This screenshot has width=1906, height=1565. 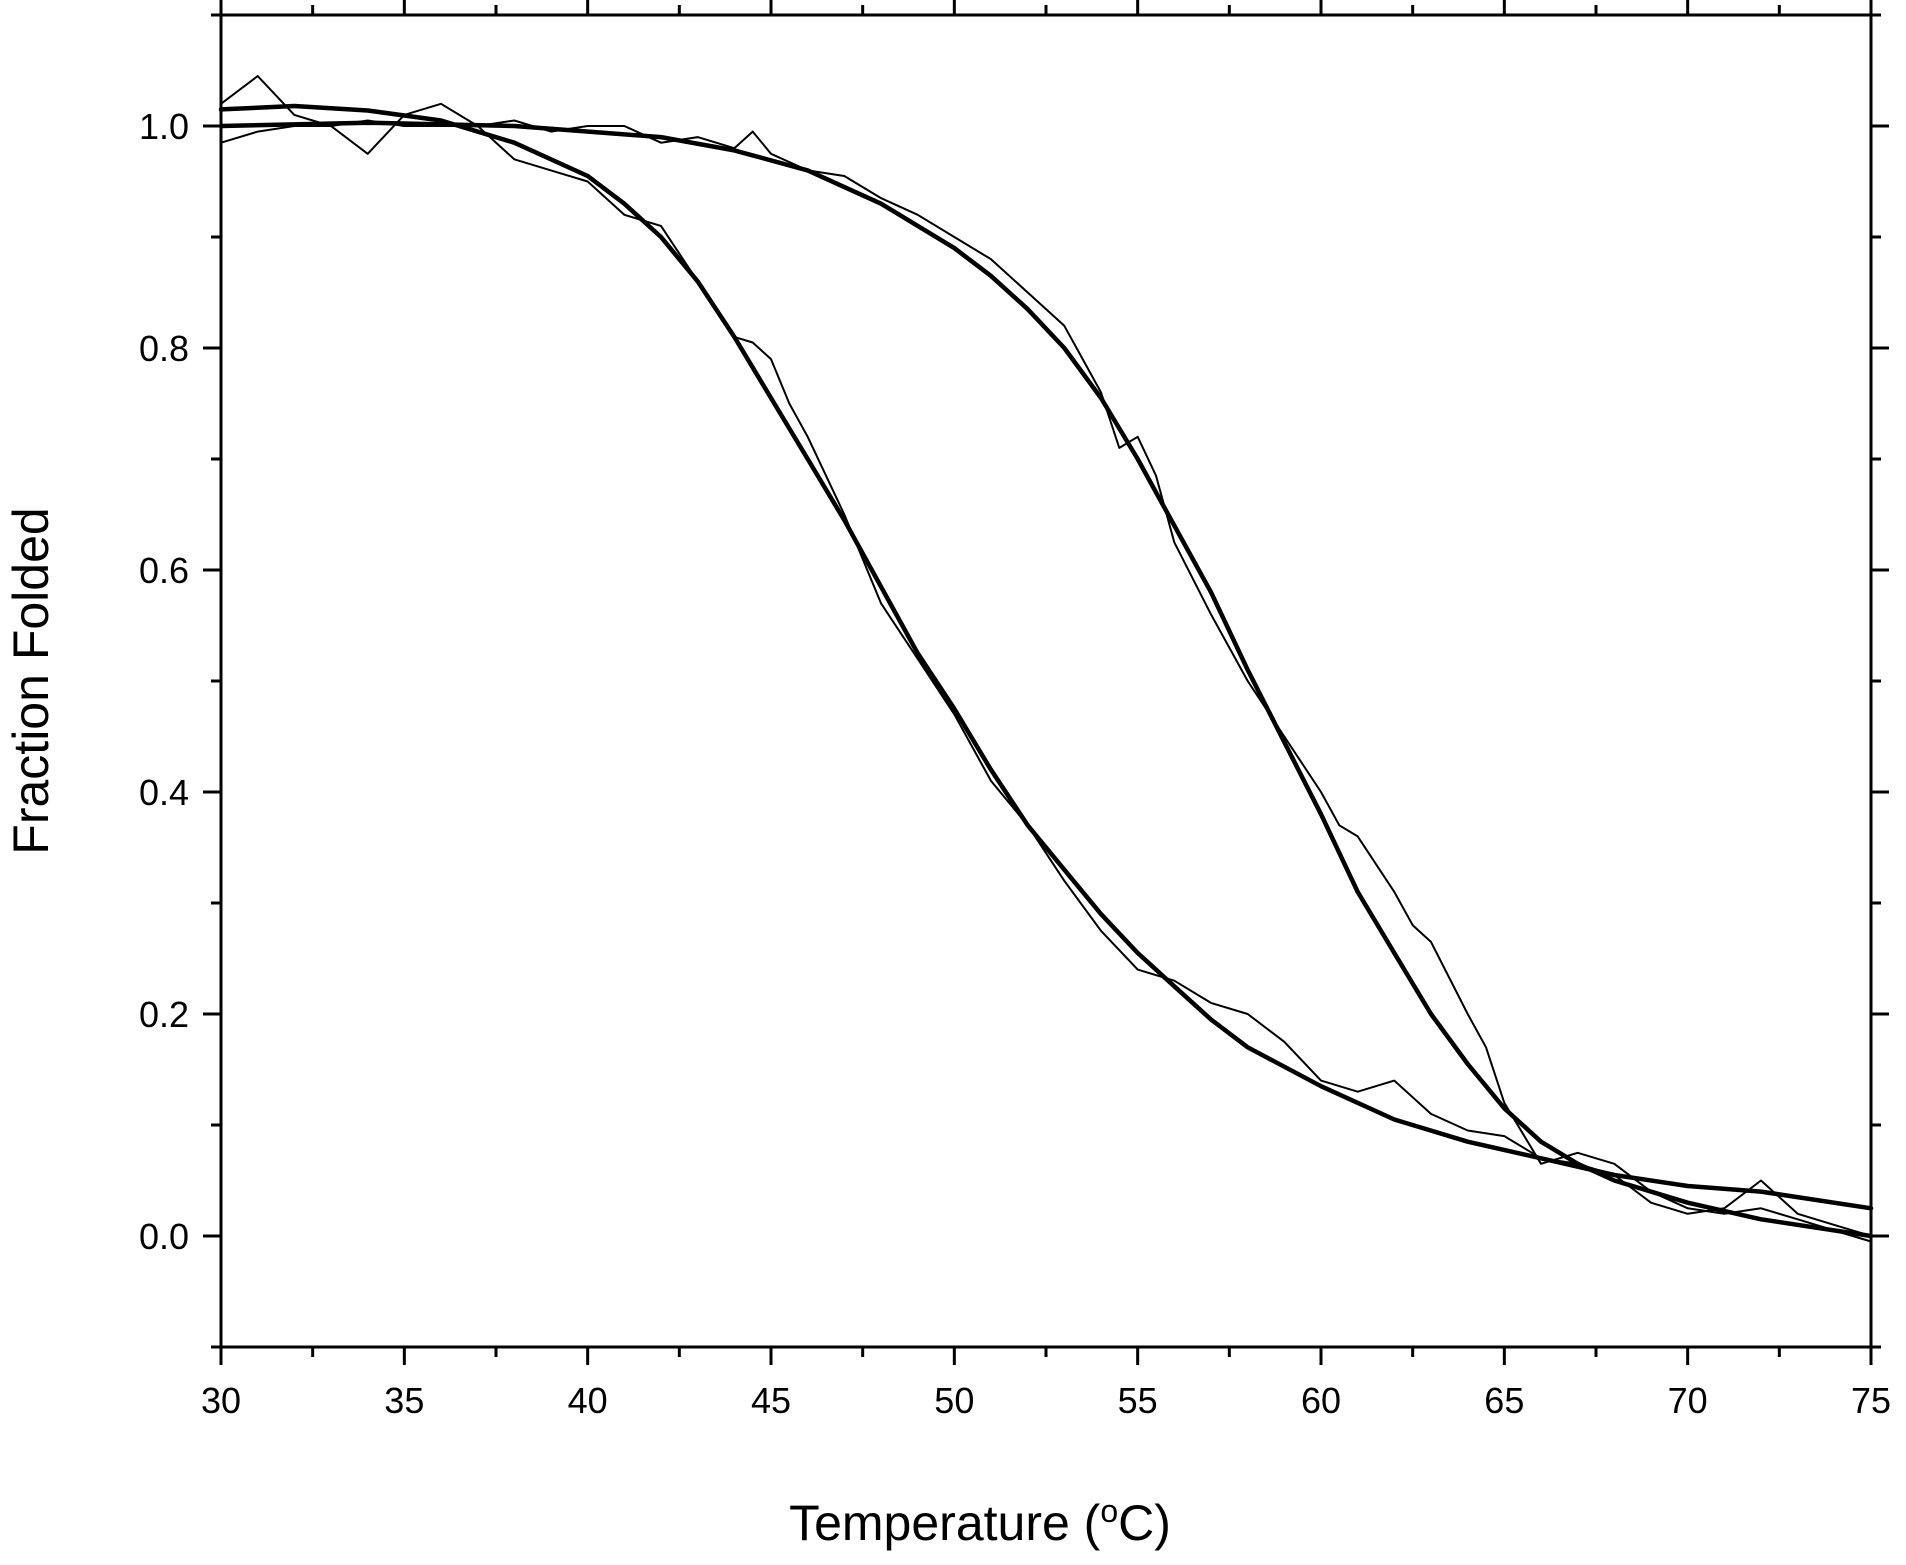 What do you see at coordinates (945, 1523) in the screenshot?
I see `x-axis-title-main: Temperature (` at bounding box center [945, 1523].